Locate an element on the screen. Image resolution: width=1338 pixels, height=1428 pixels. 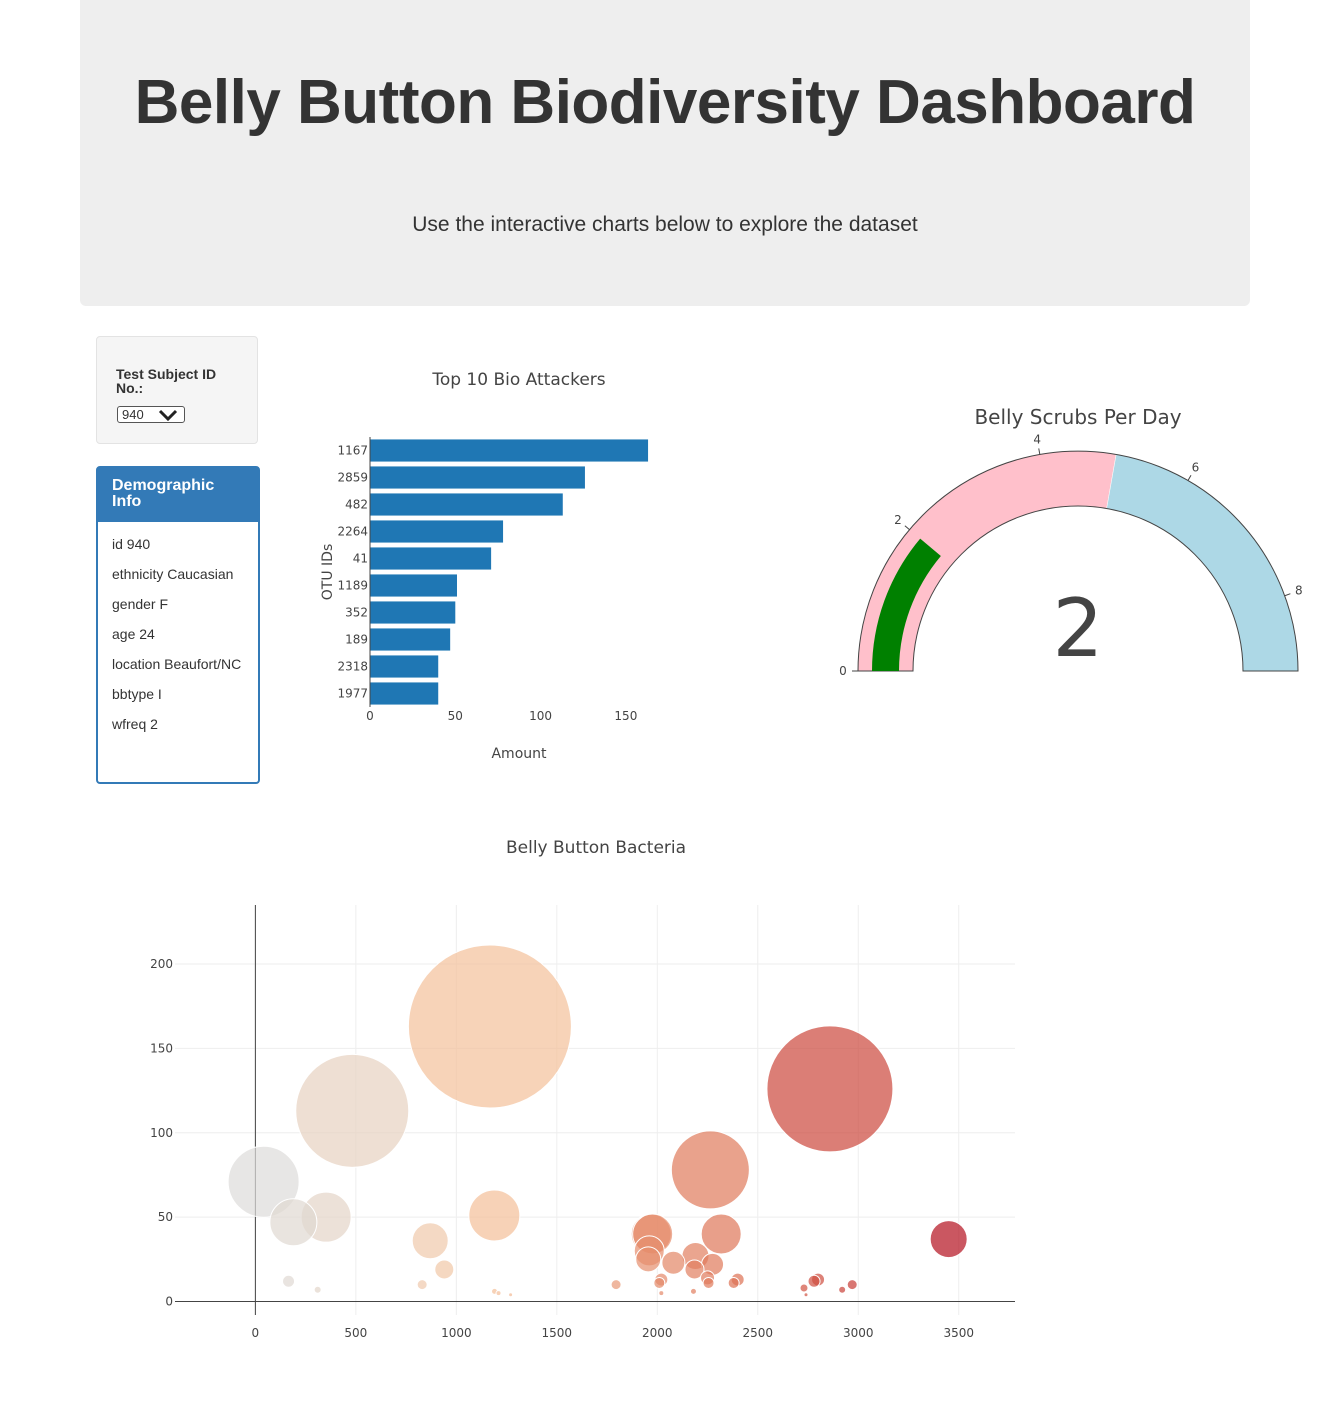
bubble-x-tick-label: 0 is located at coordinates (256, 1333).